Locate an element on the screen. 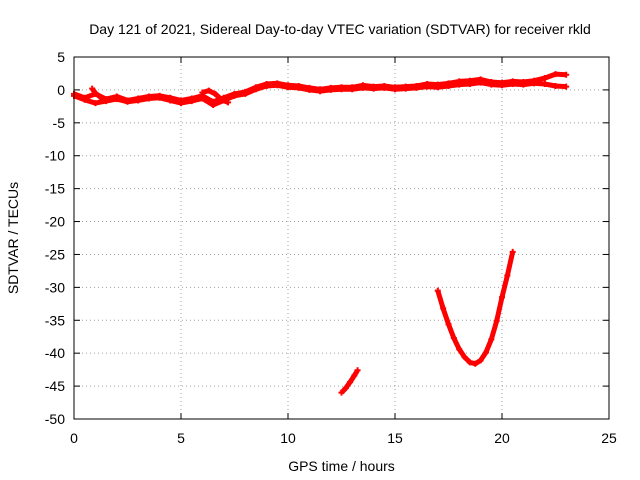 The width and height of the screenshot is (640, 480). y-tick-label: -10 is located at coordinates (55, 156).